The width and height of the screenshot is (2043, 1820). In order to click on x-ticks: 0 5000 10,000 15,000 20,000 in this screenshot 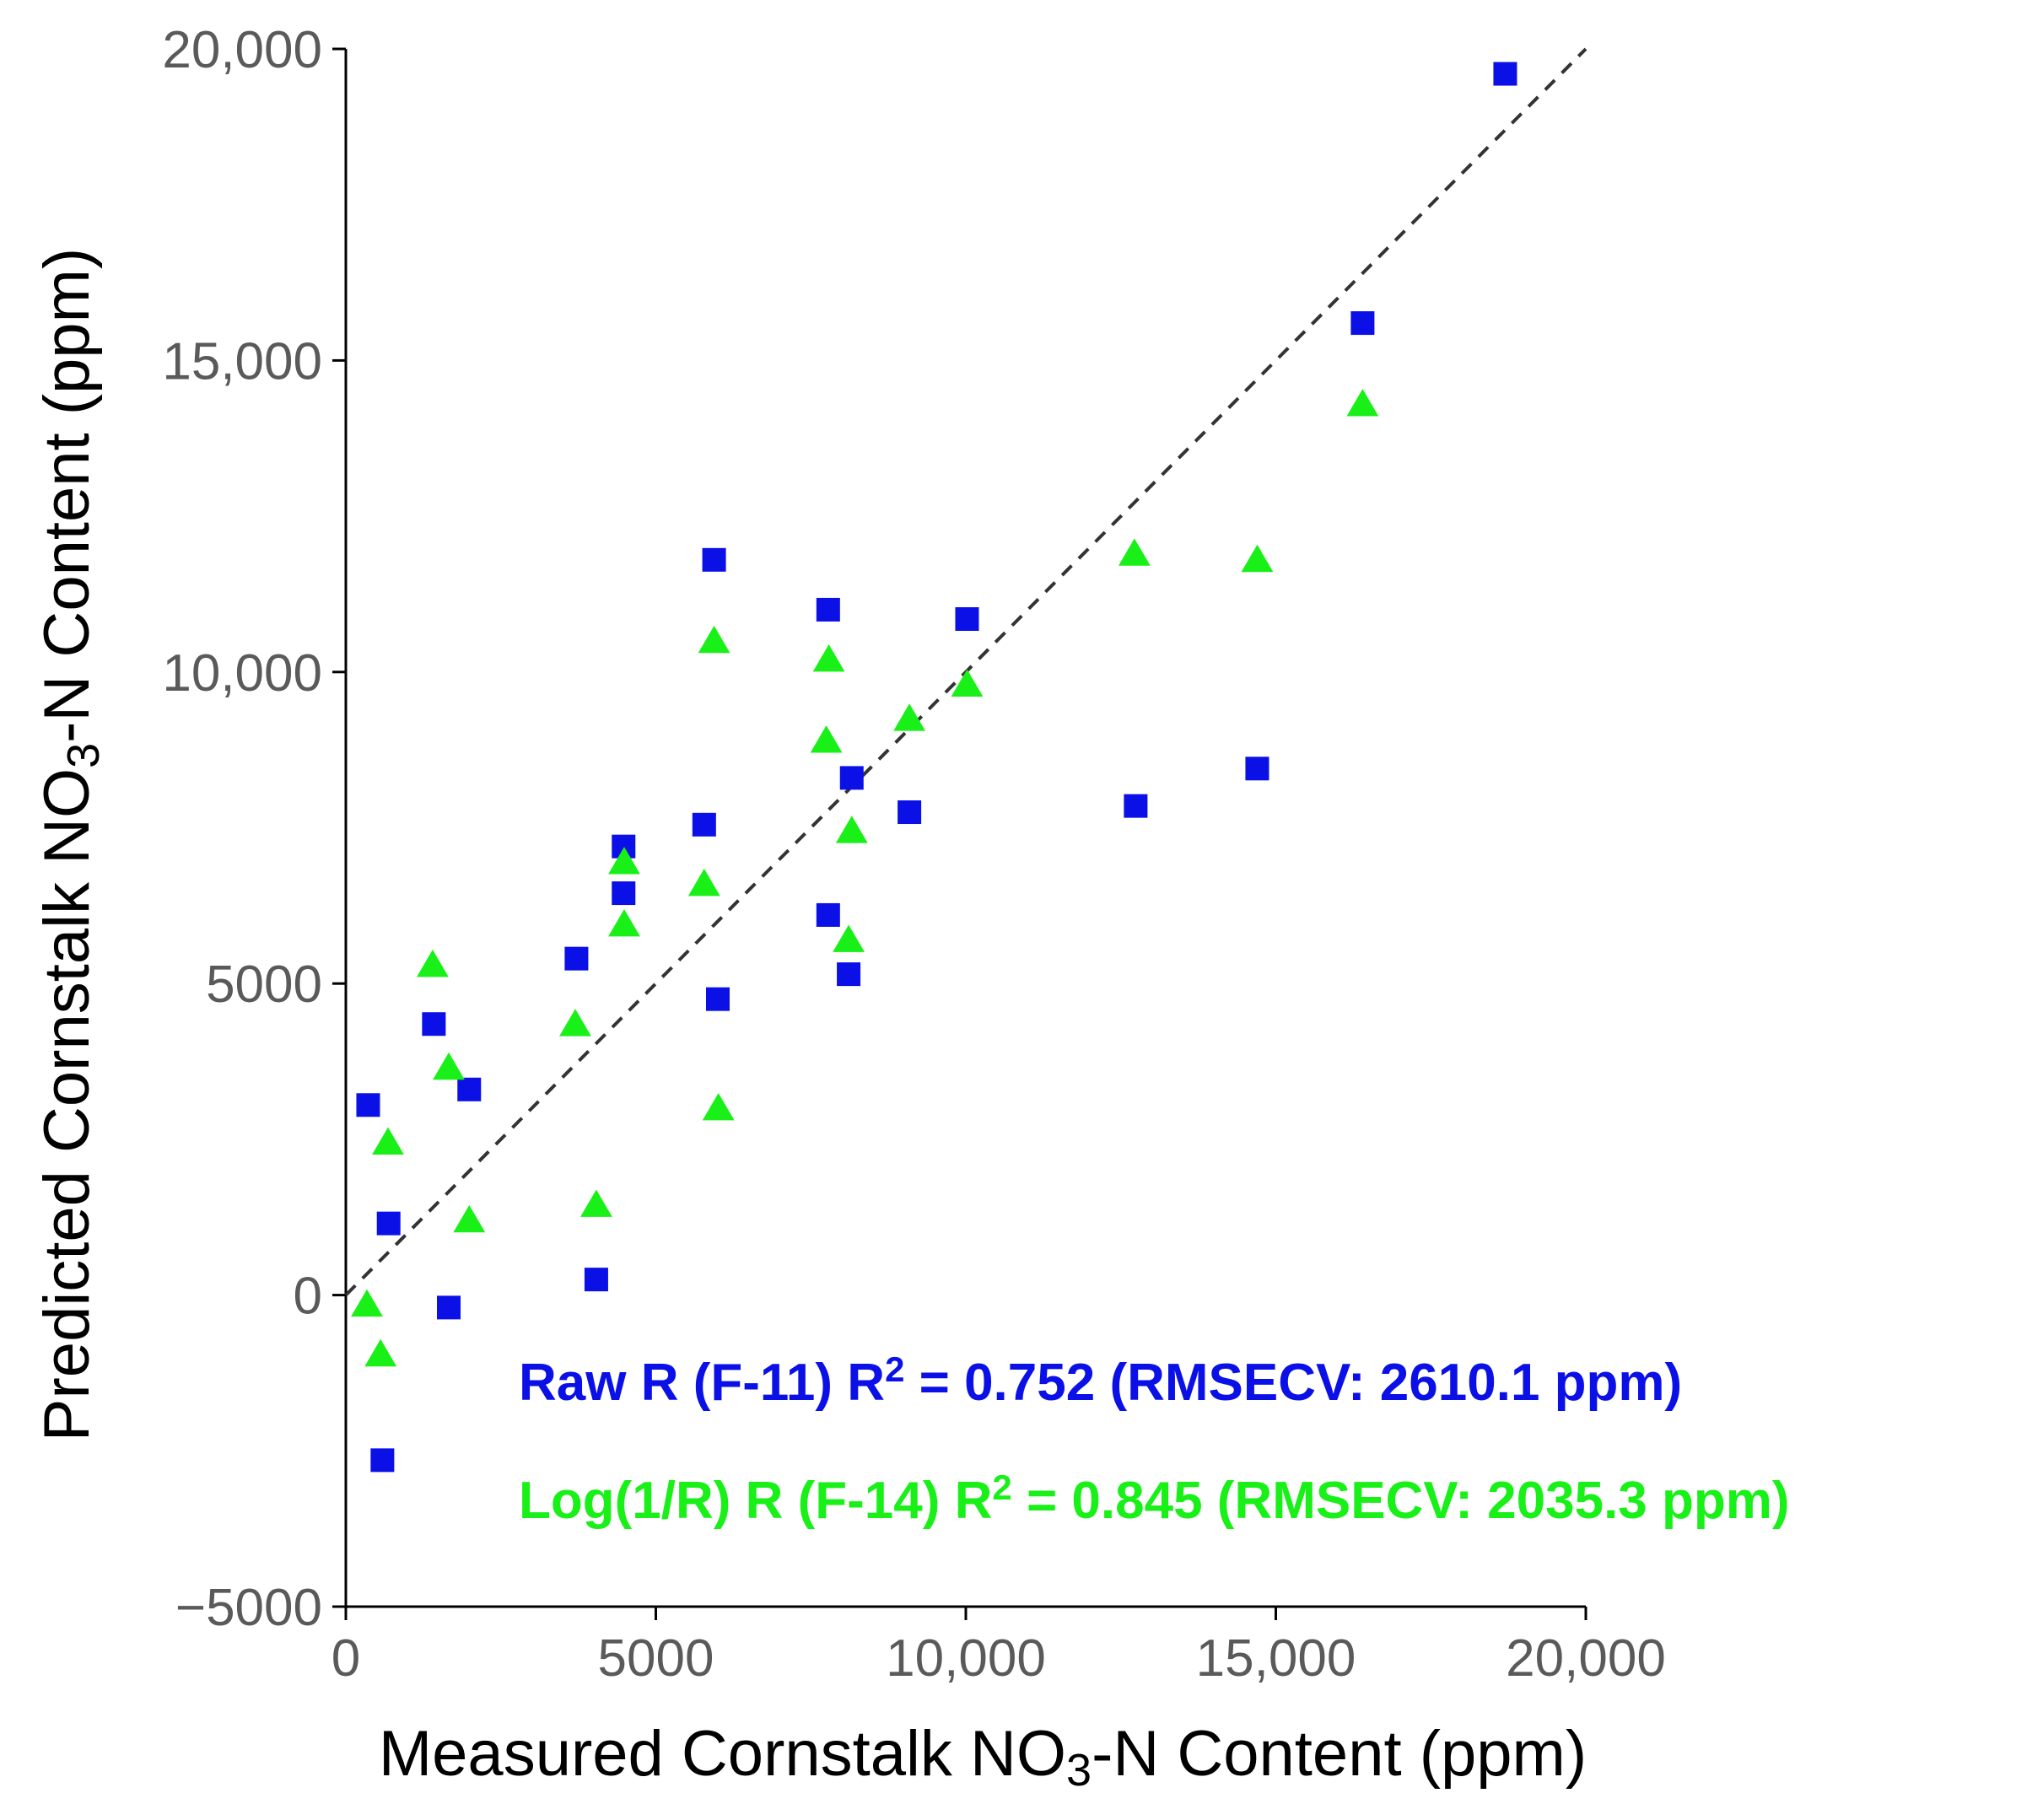, I will do `click(999, 1648)`.